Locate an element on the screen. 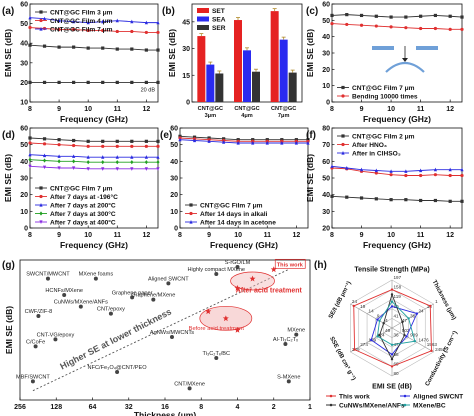 Image resolution: width=474 pixels, height=416 pixels. legend-label: After in ClHSO₃ is located at coordinates (376, 154).